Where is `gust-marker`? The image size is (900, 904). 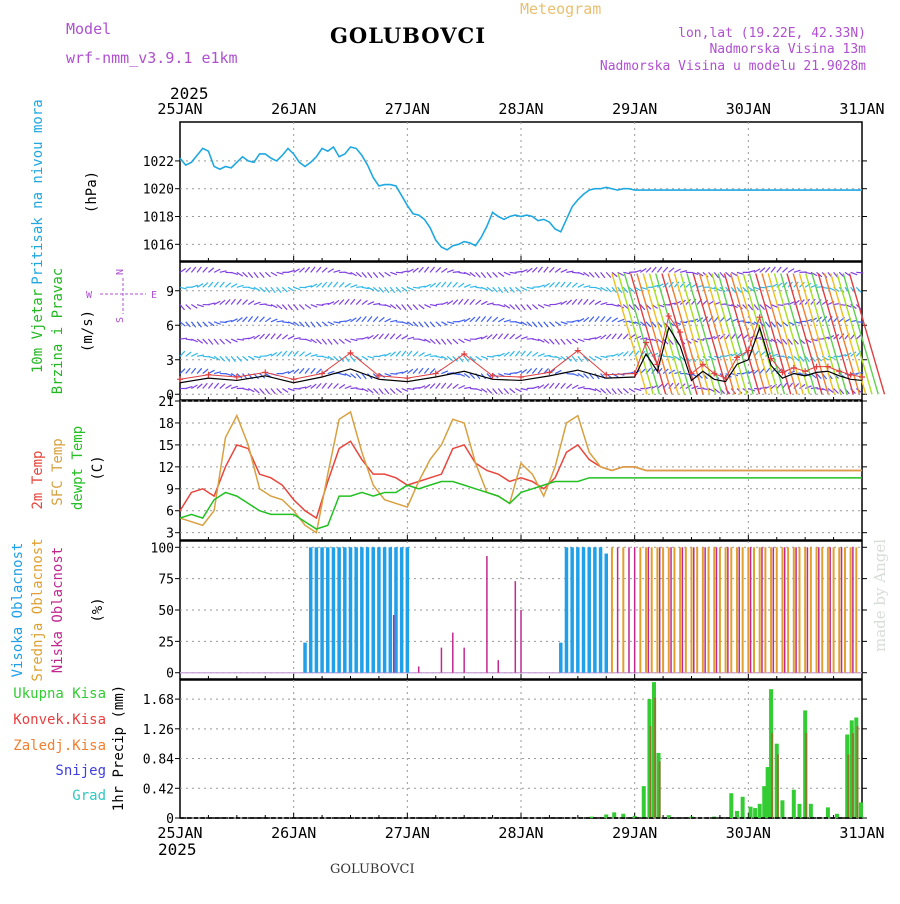
gust-marker is located at coordinates (407, 378).